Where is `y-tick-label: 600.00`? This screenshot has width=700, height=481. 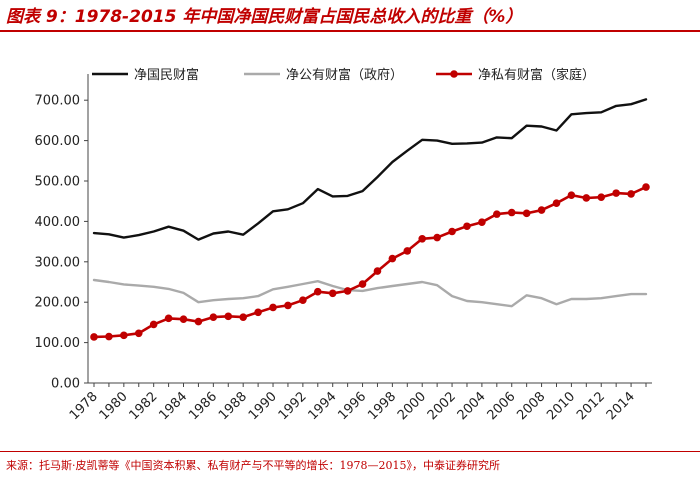 y-tick-label: 600.00 is located at coordinates (58, 141).